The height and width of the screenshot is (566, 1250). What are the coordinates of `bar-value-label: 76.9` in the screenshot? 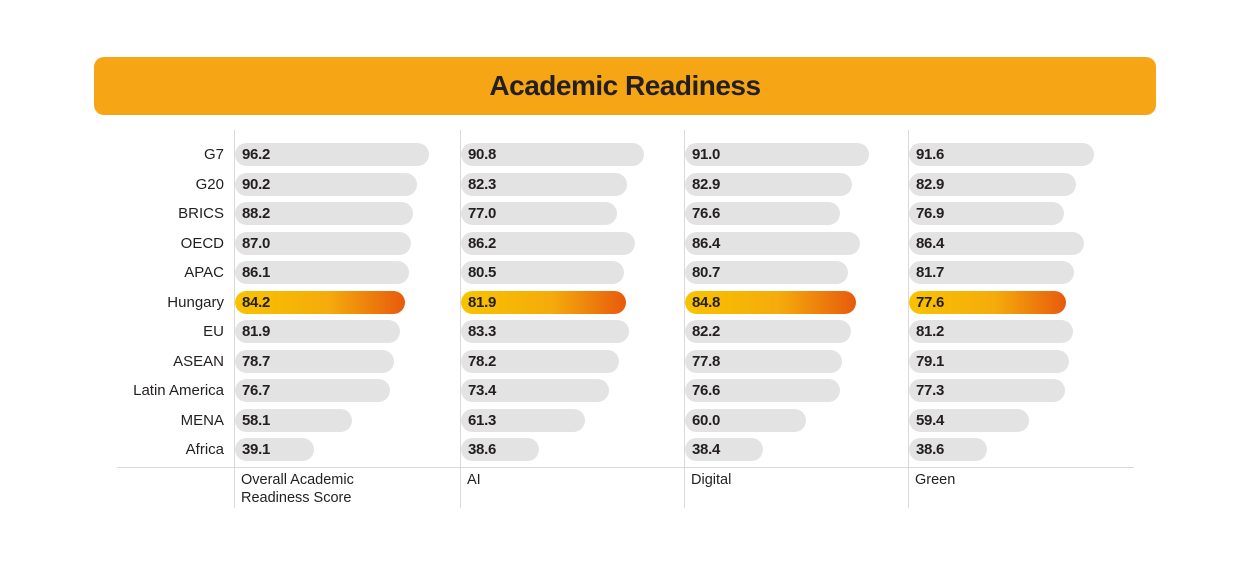 It's located at (930, 213).